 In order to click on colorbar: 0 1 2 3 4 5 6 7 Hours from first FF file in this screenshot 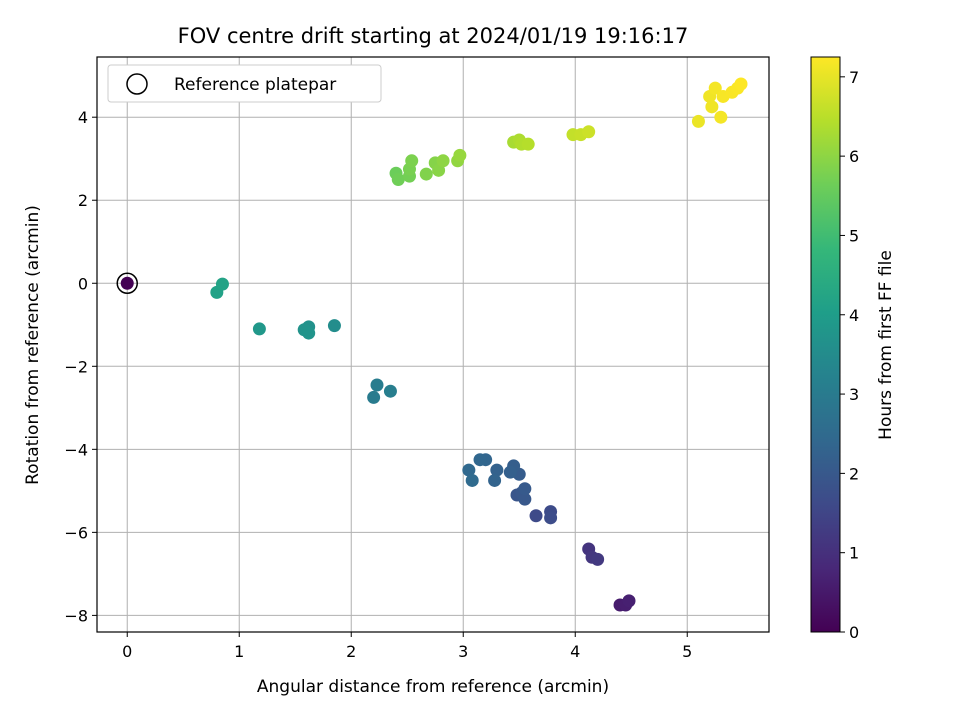, I will do `click(853, 349)`.